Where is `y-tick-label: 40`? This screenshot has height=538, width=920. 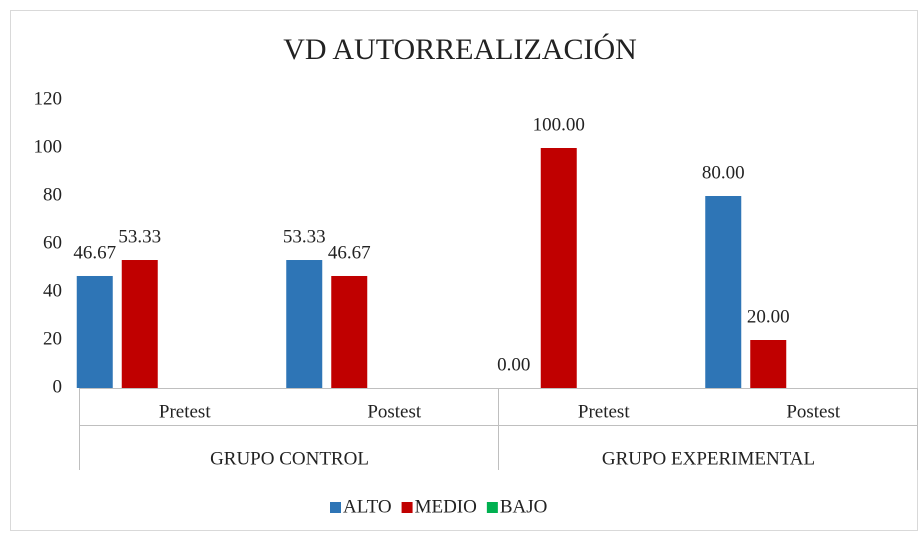
y-tick-label: 40 is located at coordinates (52, 290).